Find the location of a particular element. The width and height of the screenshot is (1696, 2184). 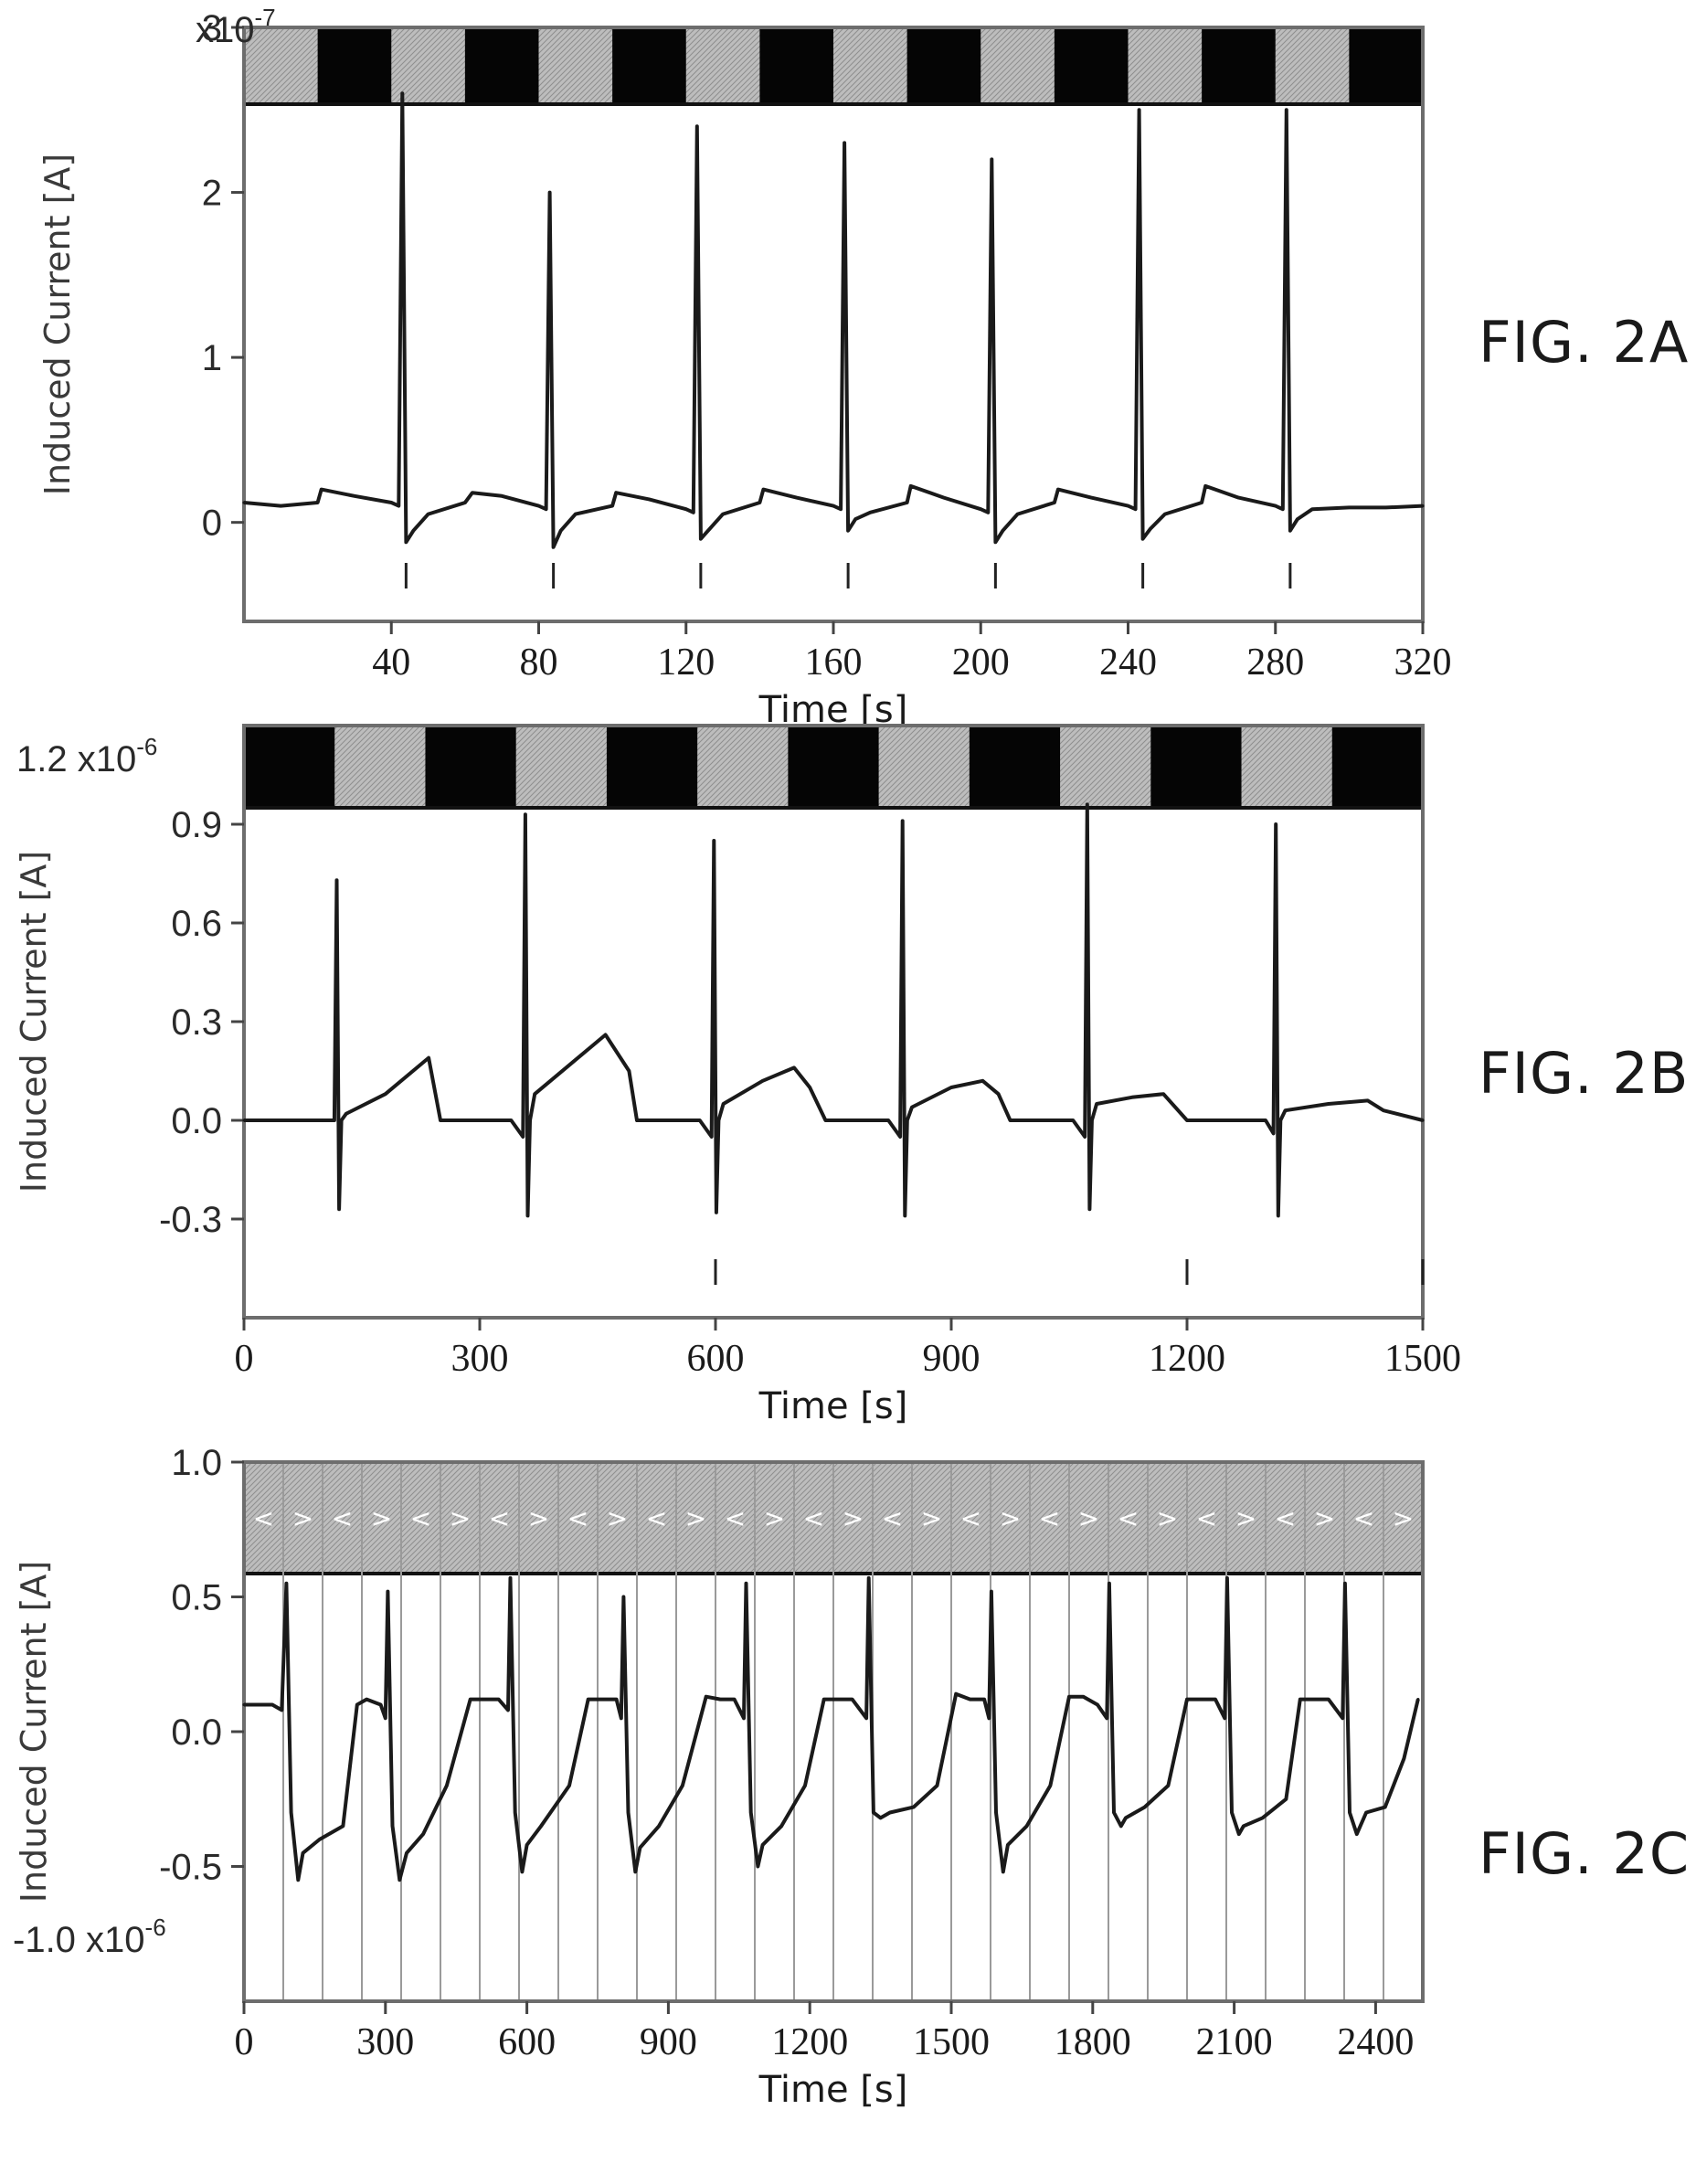

x-tick-label: 0 is located at coordinates (245, 2042).